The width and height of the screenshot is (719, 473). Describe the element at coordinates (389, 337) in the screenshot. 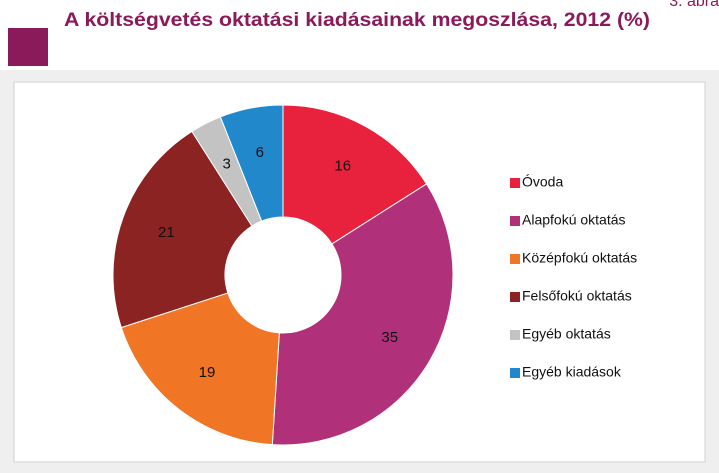

I see `data-label: 35` at that location.